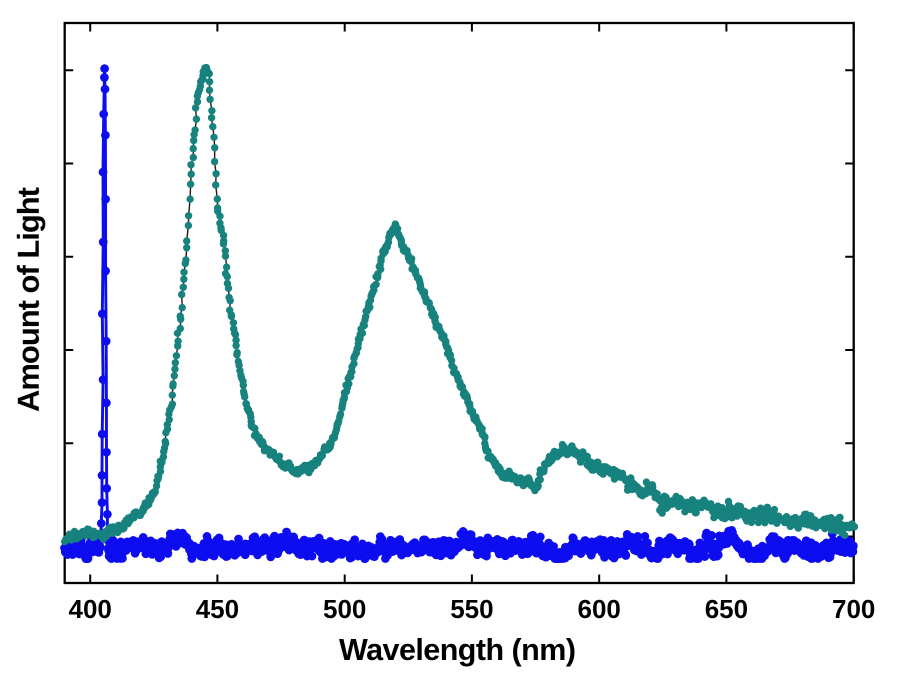  I want to click on svg-text: 650, so click(726, 609).